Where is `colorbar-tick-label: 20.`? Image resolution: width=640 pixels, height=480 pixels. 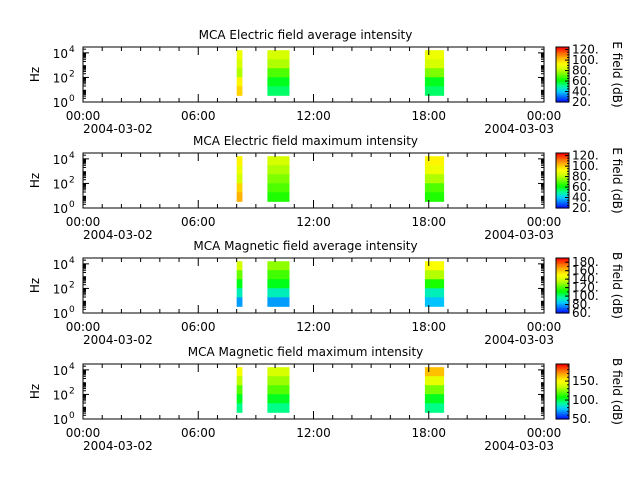
colorbar-tick-label: 20. is located at coordinates (581, 102).